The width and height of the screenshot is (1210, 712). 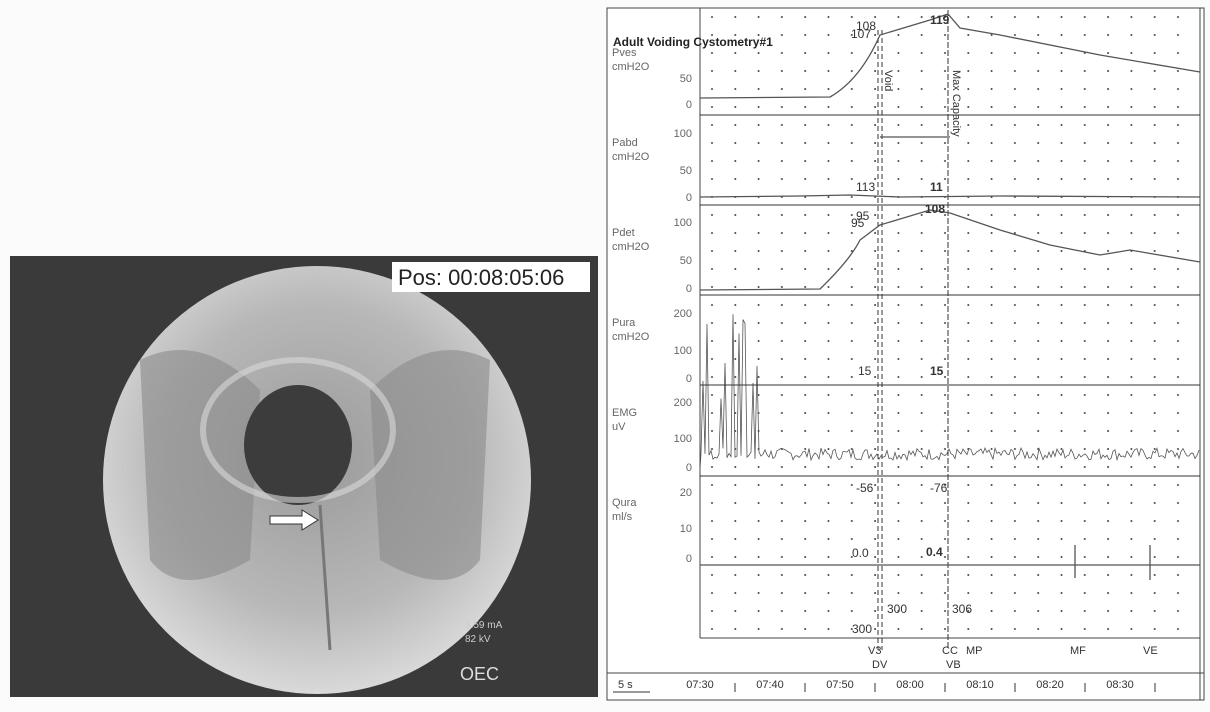 What do you see at coordinates (700, 685) in the screenshot?
I see `time-label: 07:30` at bounding box center [700, 685].